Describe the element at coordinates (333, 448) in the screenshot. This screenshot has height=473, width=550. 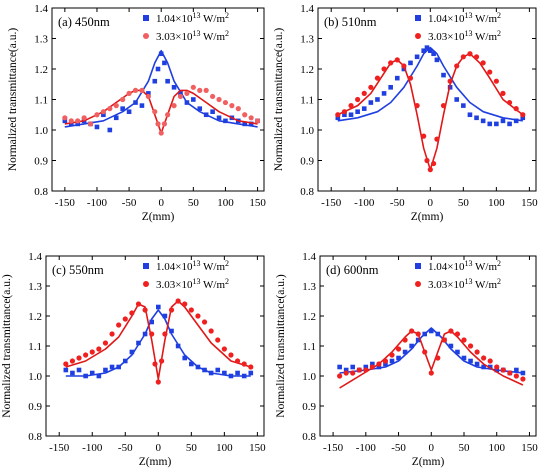
I see `x-tick-label: -150` at that location.